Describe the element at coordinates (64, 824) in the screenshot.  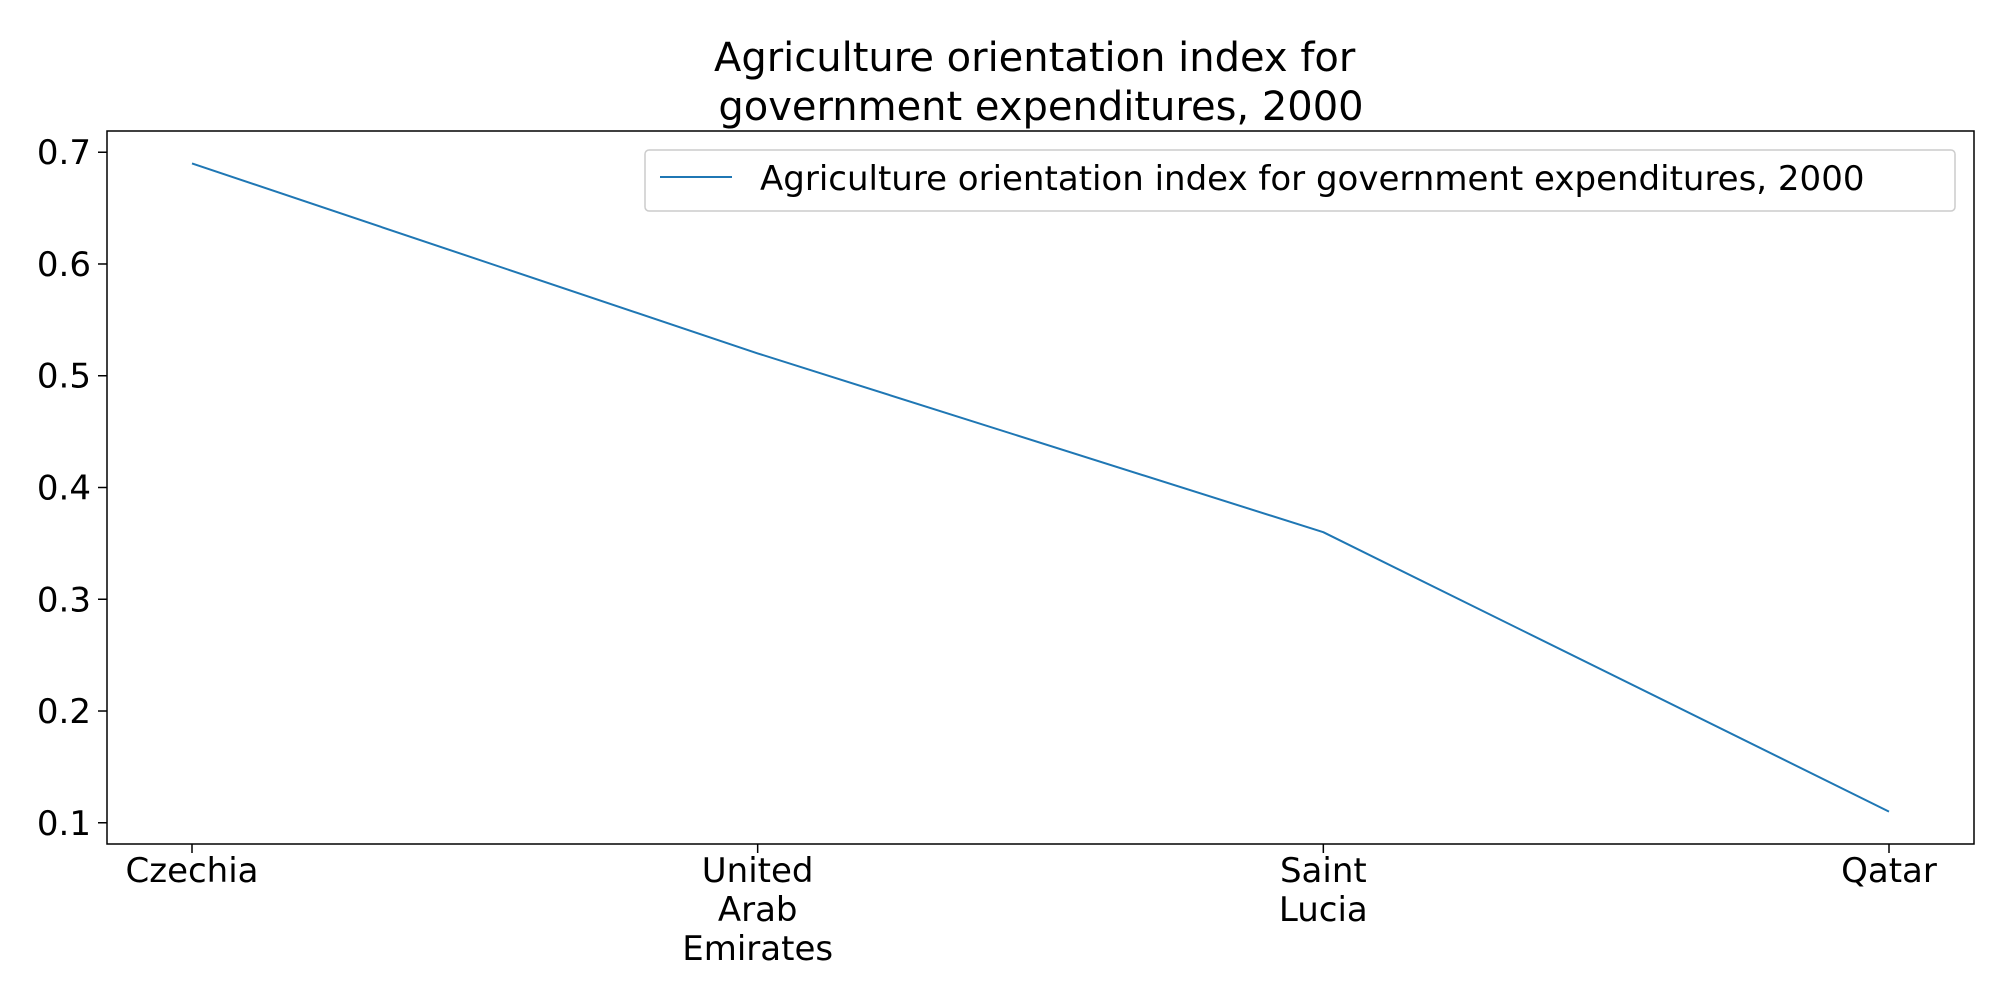
I see `y-tick-label: 0.1` at that location.